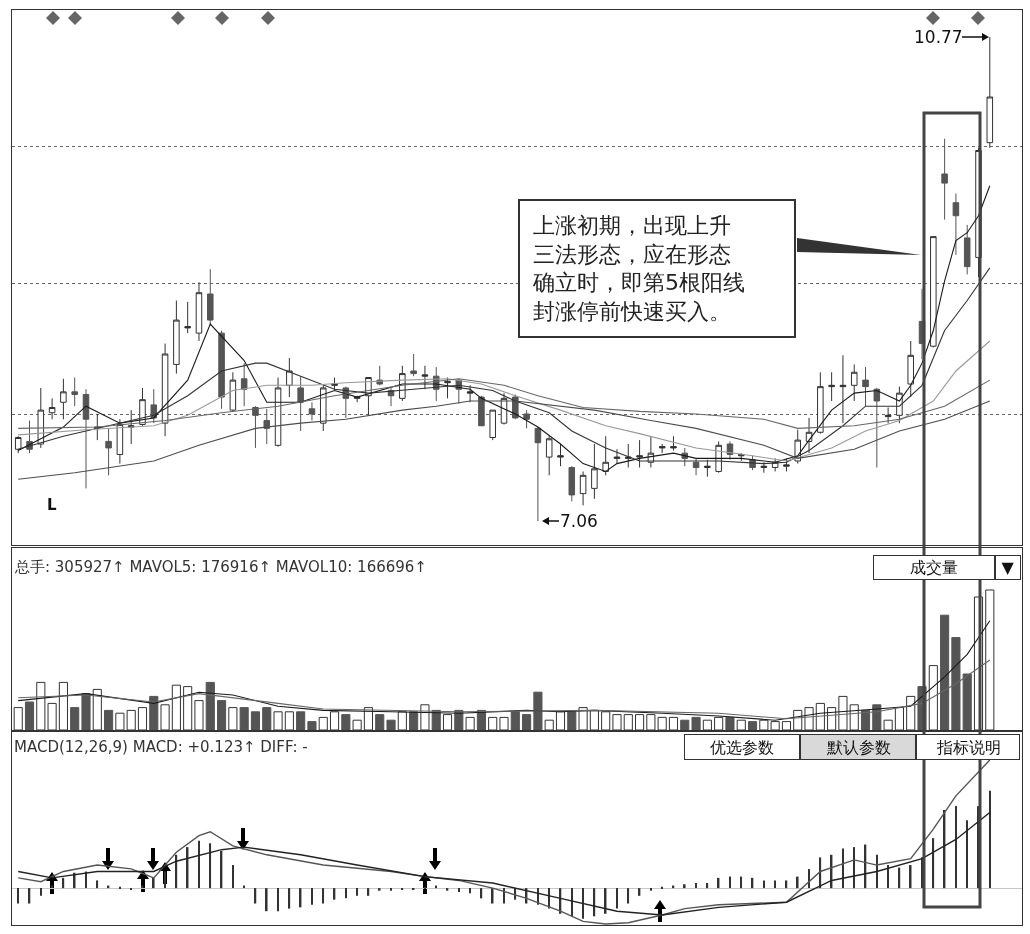  Describe the element at coordinates (579, 521) in the screenshot. I see `annotation: 7.06` at that location.